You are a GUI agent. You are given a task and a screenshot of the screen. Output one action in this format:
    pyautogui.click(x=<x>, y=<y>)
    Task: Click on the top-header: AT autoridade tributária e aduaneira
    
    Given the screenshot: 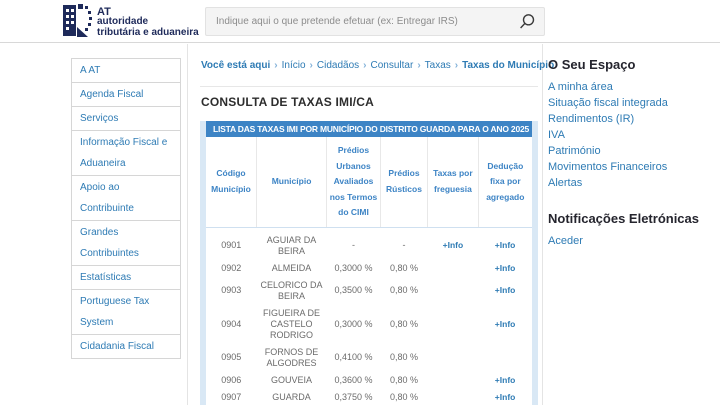 What is the action you would take?
    pyautogui.click(x=360, y=21)
    